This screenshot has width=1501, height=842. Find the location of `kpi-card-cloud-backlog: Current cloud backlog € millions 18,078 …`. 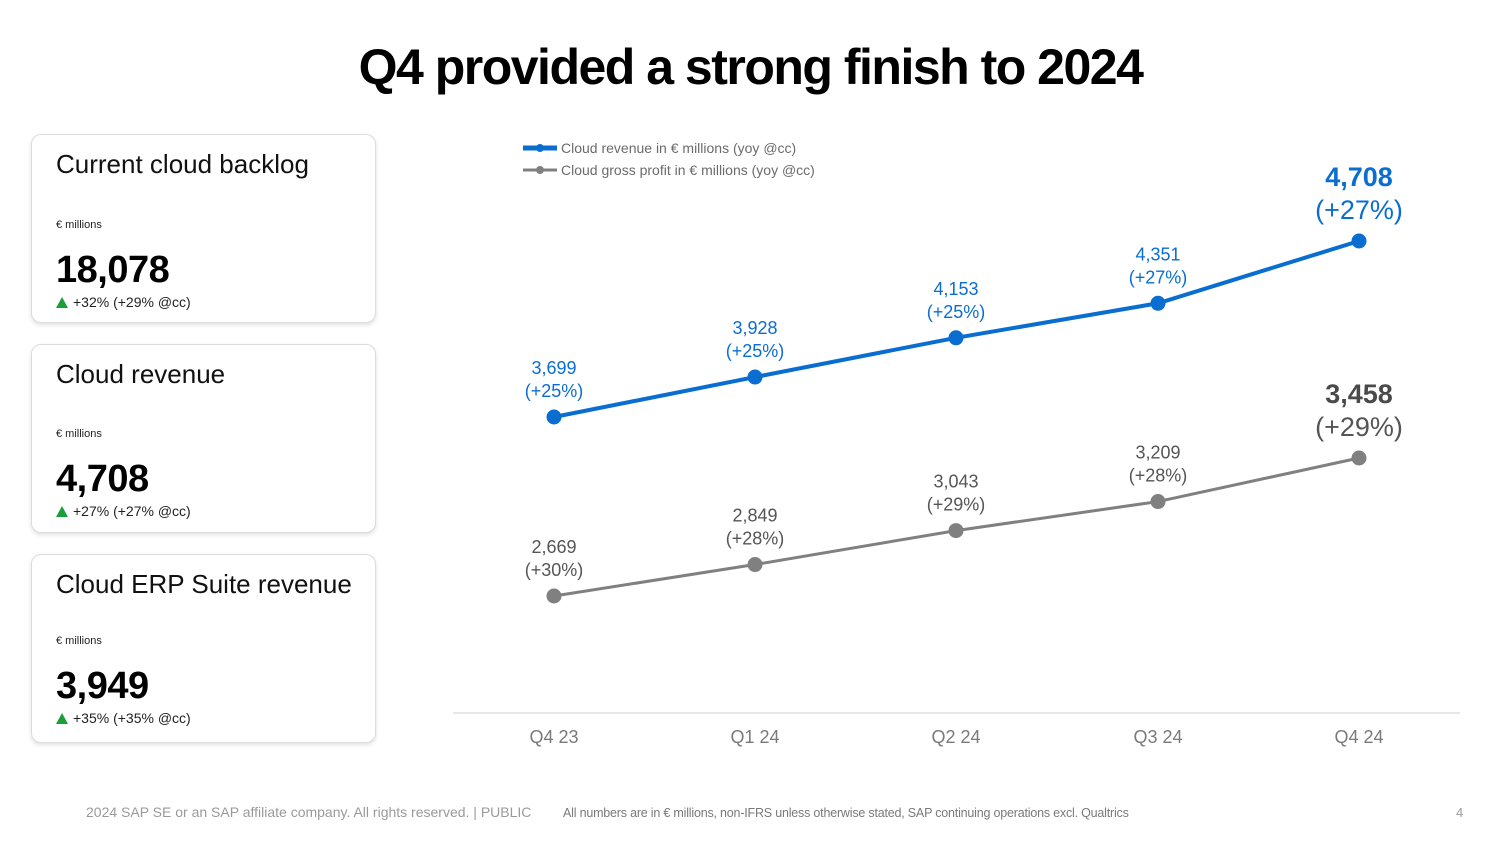

kpi-card-cloud-backlog: Current cloud backlog € millions 18,078 … is located at coordinates (203, 228).